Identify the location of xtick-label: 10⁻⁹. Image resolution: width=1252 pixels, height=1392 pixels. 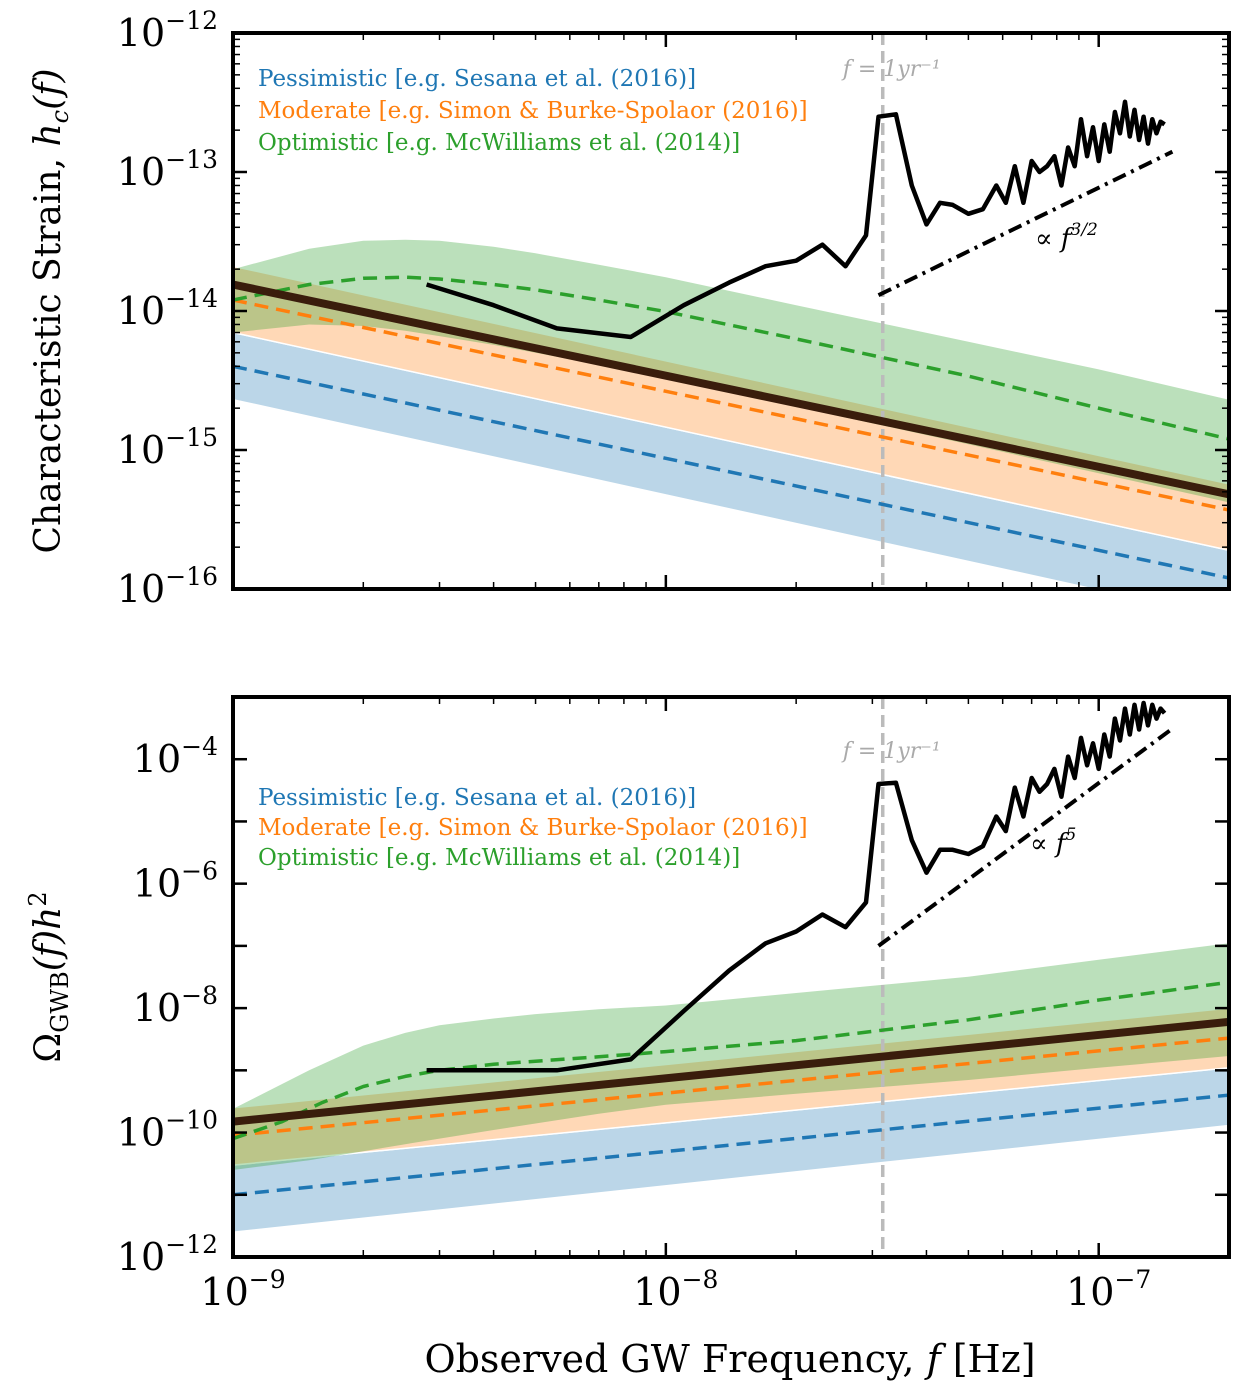
(242, 1289).